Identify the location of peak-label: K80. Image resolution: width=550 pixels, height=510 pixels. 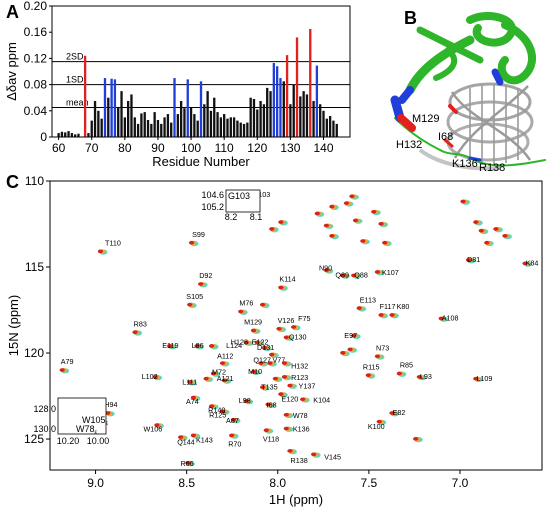
(403, 306).